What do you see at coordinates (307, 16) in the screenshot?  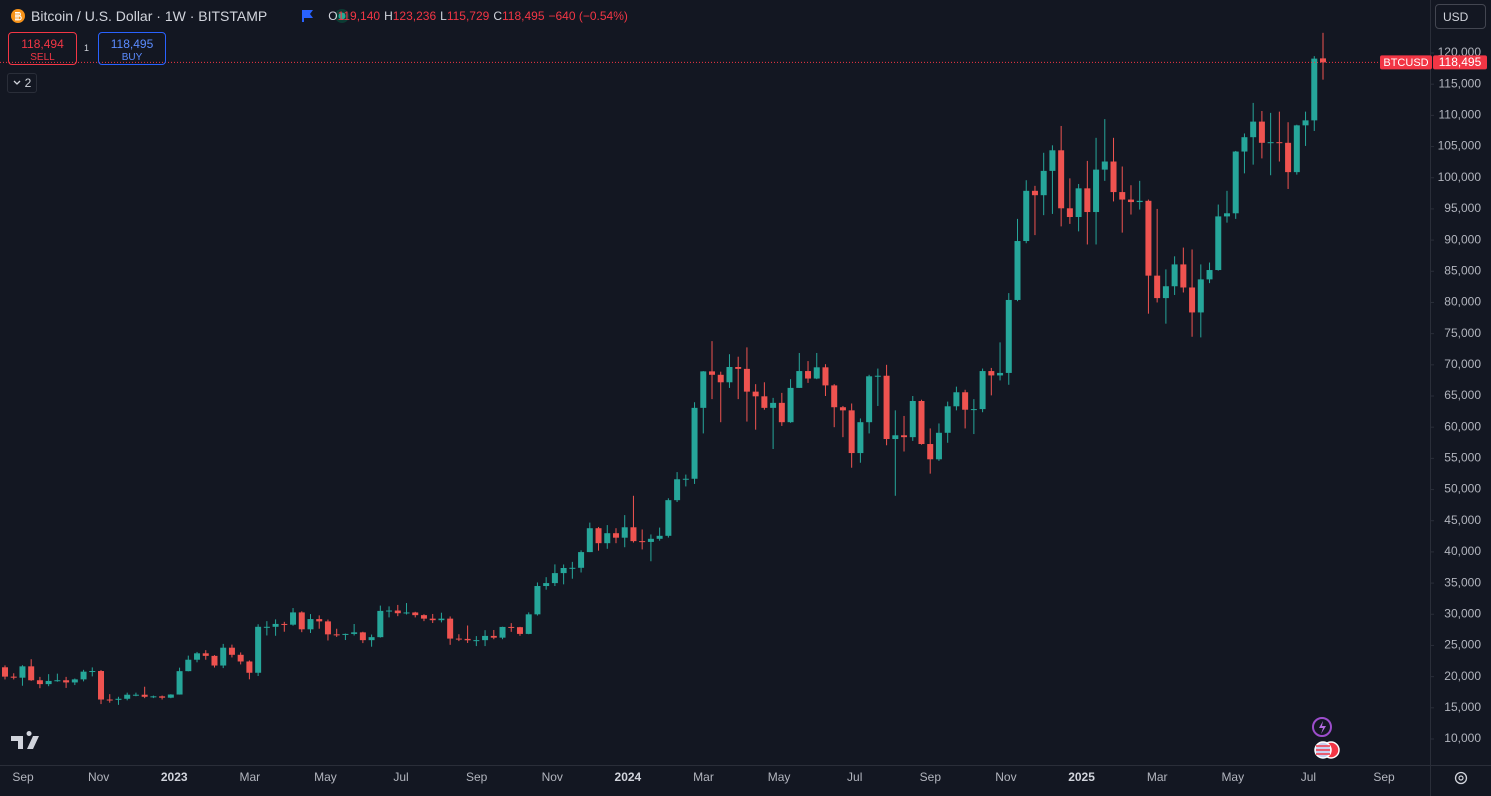 I see `flag-icon` at bounding box center [307, 16].